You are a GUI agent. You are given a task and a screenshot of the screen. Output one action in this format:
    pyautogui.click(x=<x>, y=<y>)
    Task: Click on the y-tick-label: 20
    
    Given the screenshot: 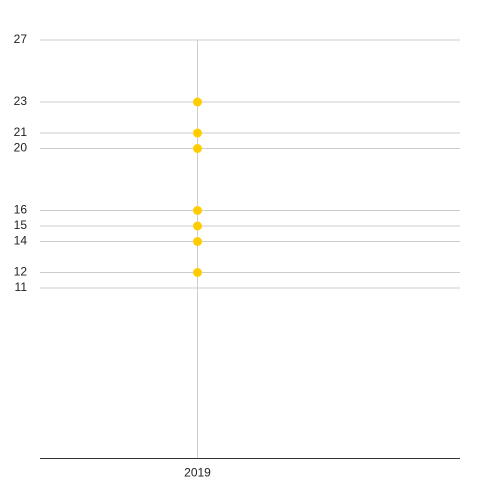 What is the action you would take?
    pyautogui.click(x=21, y=148)
    